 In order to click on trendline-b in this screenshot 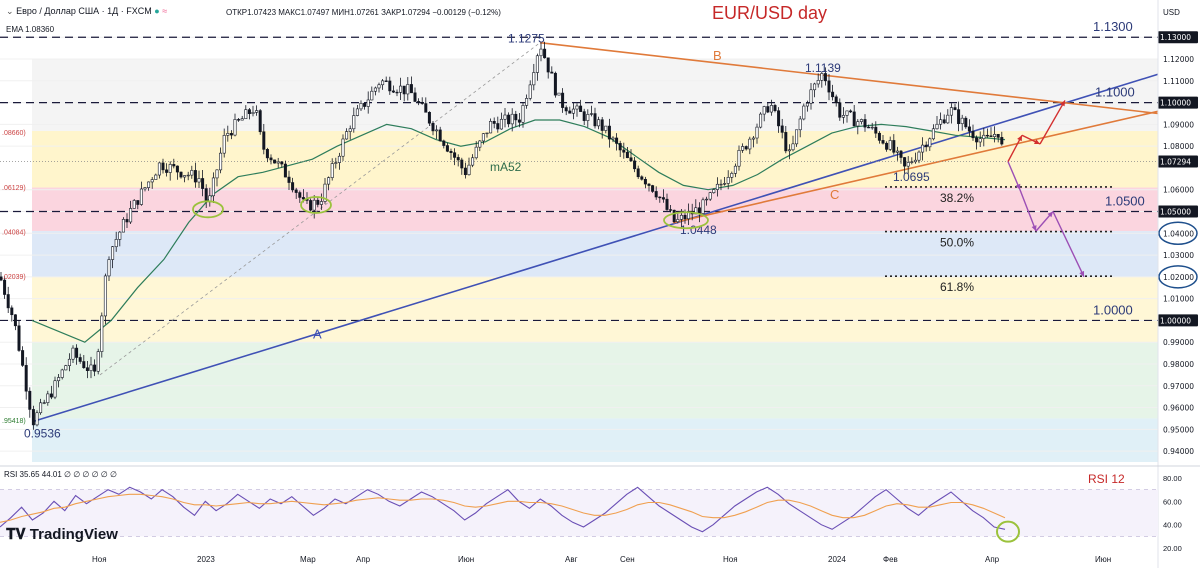, I will do `click(849, 78)`.